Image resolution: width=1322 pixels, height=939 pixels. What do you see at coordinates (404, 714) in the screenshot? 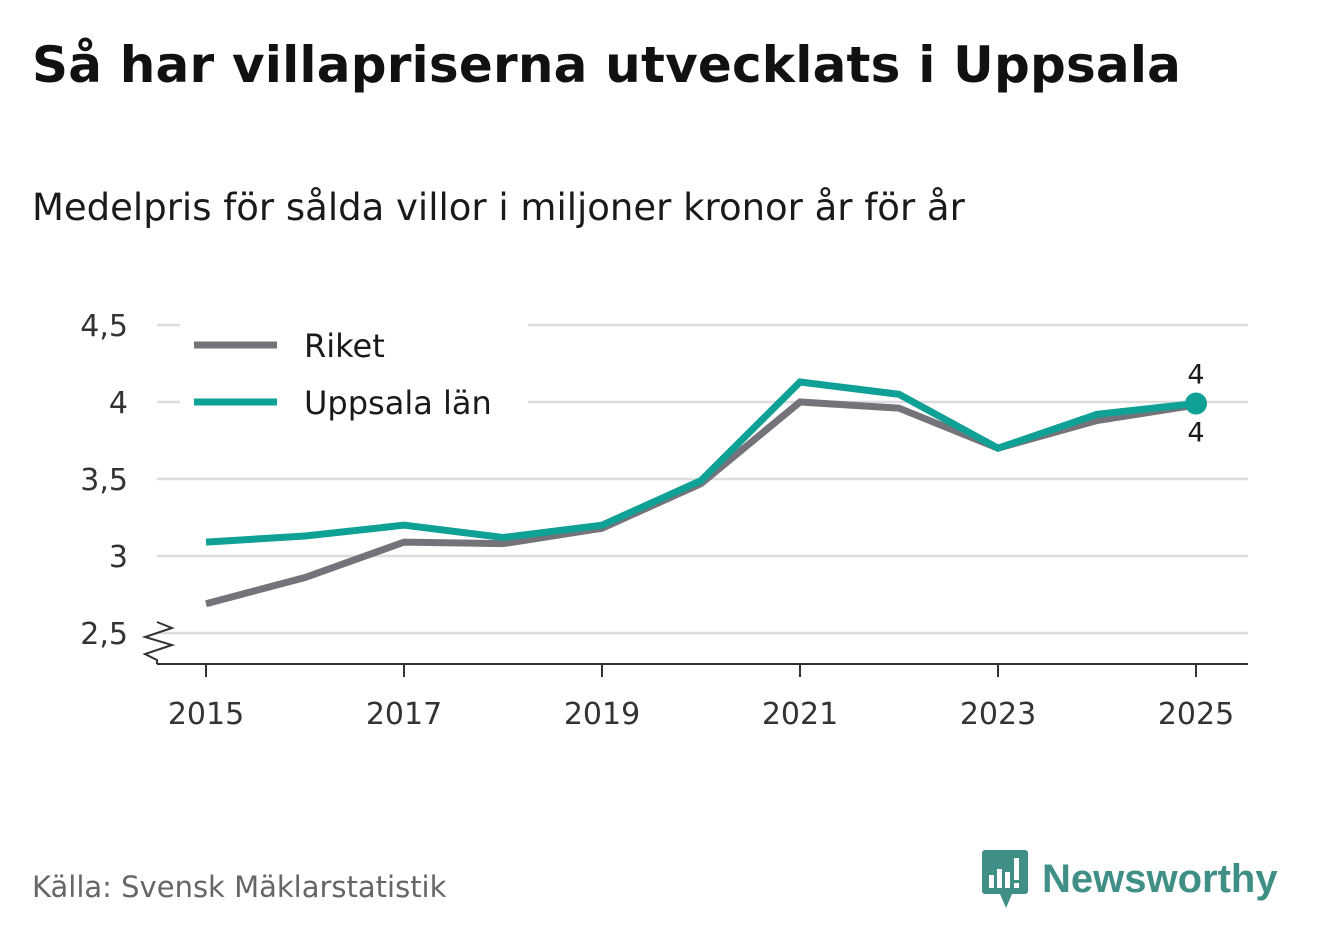
I see `x-tick-label: 2017` at bounding box center [404, 714].